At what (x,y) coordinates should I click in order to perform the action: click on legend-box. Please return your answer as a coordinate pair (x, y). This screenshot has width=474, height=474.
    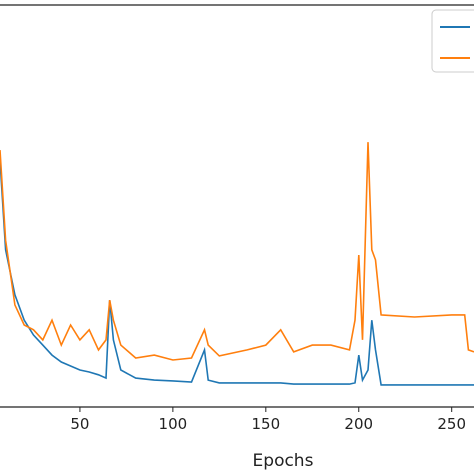
    Looking at the image, I should click on (452, 41).